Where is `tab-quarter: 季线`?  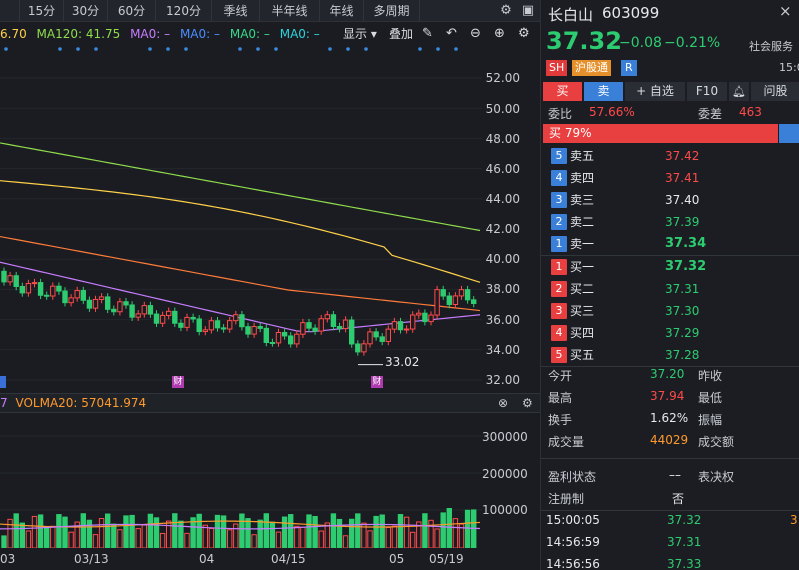
tab-quarter: 季线 is located at coordinates (236, 11).